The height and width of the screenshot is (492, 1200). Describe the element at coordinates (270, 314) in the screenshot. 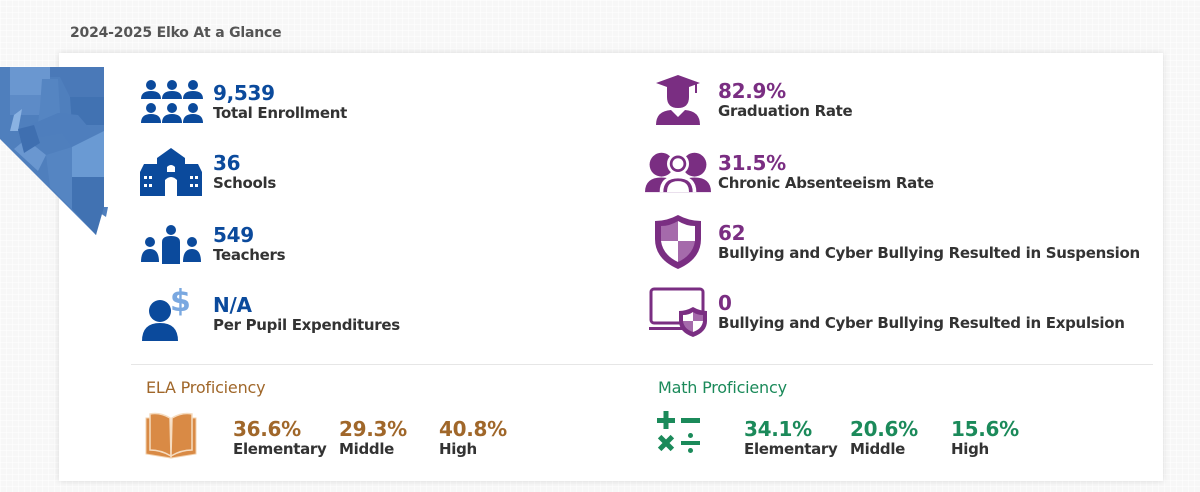

I see `stat-per-pupil-expenditures: $ N/A Per Pupil Expenditures` at that location.